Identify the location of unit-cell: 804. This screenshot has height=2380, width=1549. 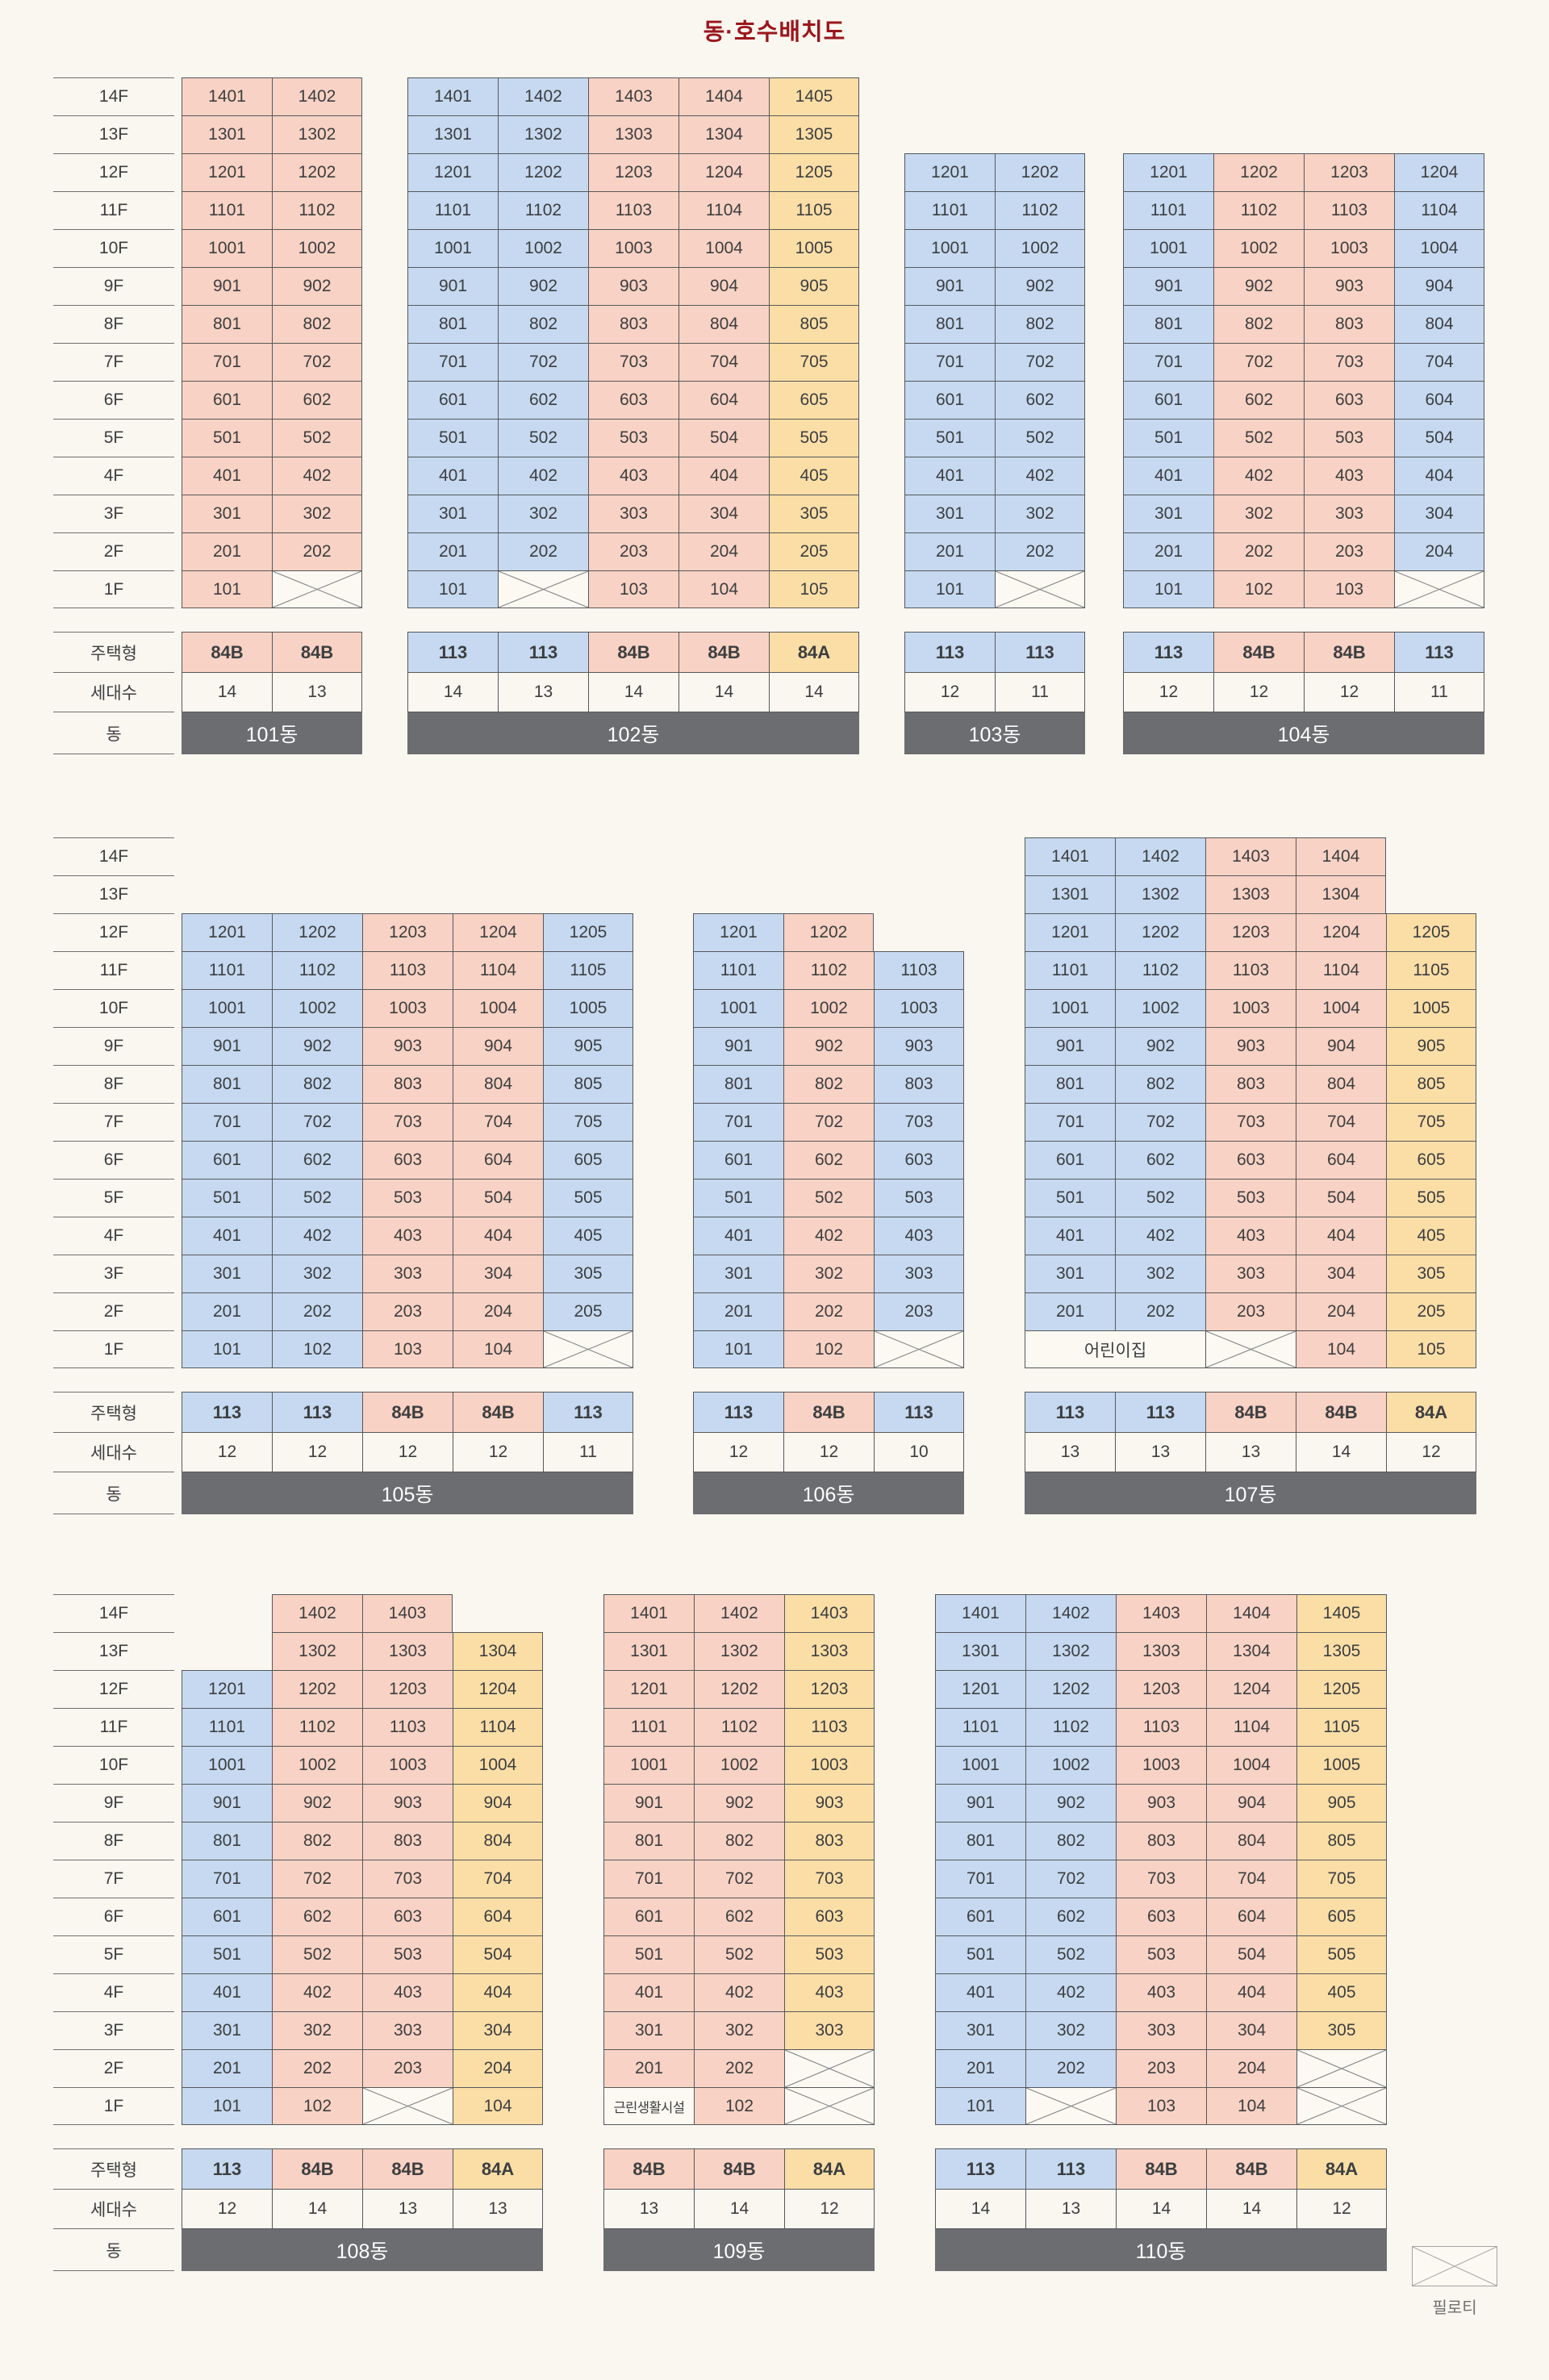
(498, 1084).